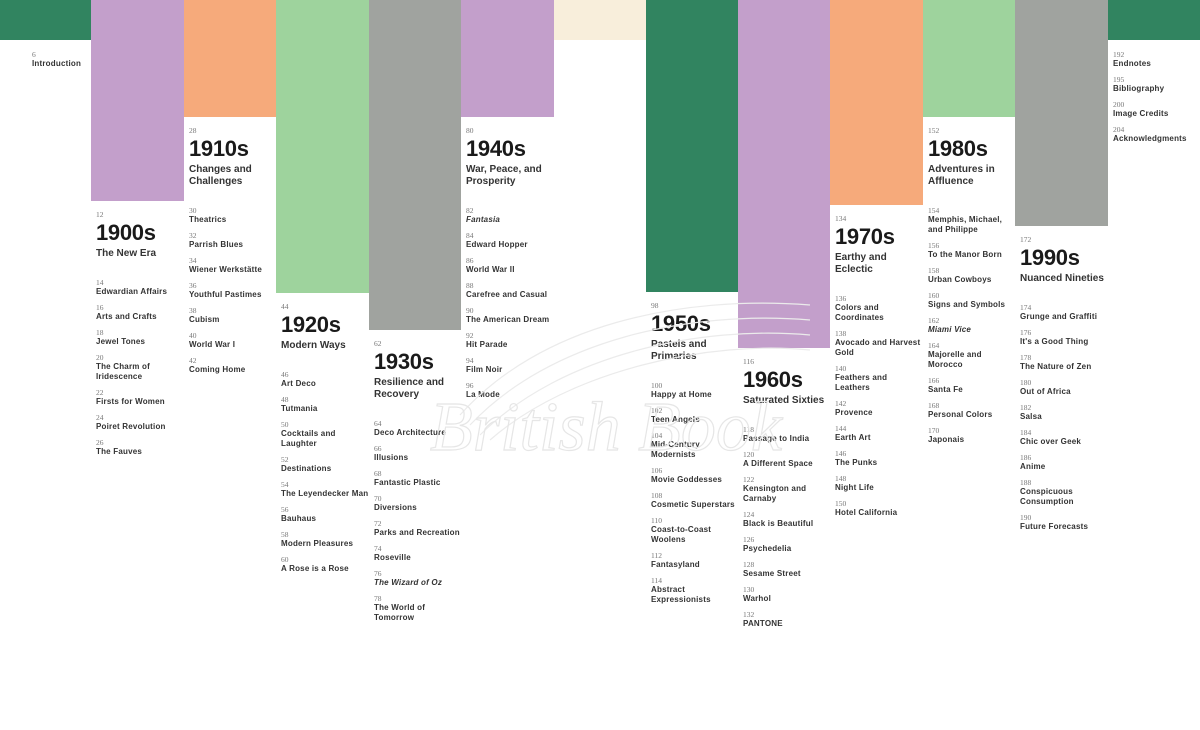  Describe the element at coordinates (972, 157) in the screenshot. I see `decade-header: 152 1980s Adventures in Affluence` at that location.